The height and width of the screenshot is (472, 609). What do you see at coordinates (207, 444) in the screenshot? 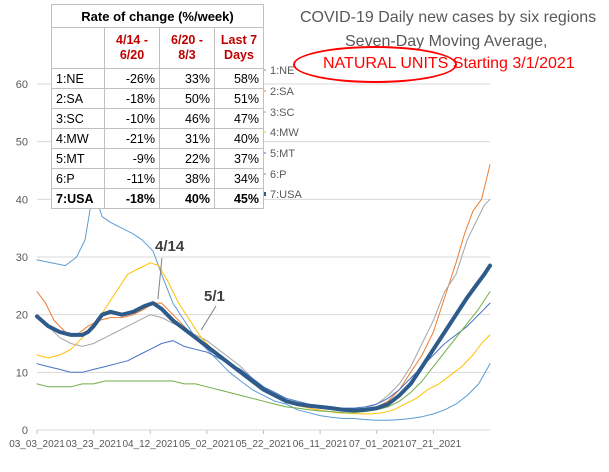
I see `x-tick-label: 05_02_2021` at bounding box center [207, 444].